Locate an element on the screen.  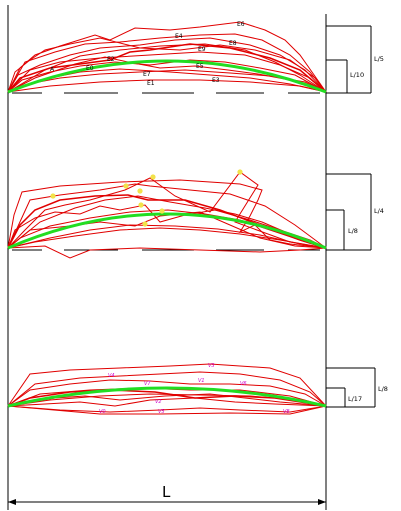
panel-3: V3 V4 V7 V1 V6 V2 V5 V8 V0 L/8 L/17 is located at coordinates (197, 389).